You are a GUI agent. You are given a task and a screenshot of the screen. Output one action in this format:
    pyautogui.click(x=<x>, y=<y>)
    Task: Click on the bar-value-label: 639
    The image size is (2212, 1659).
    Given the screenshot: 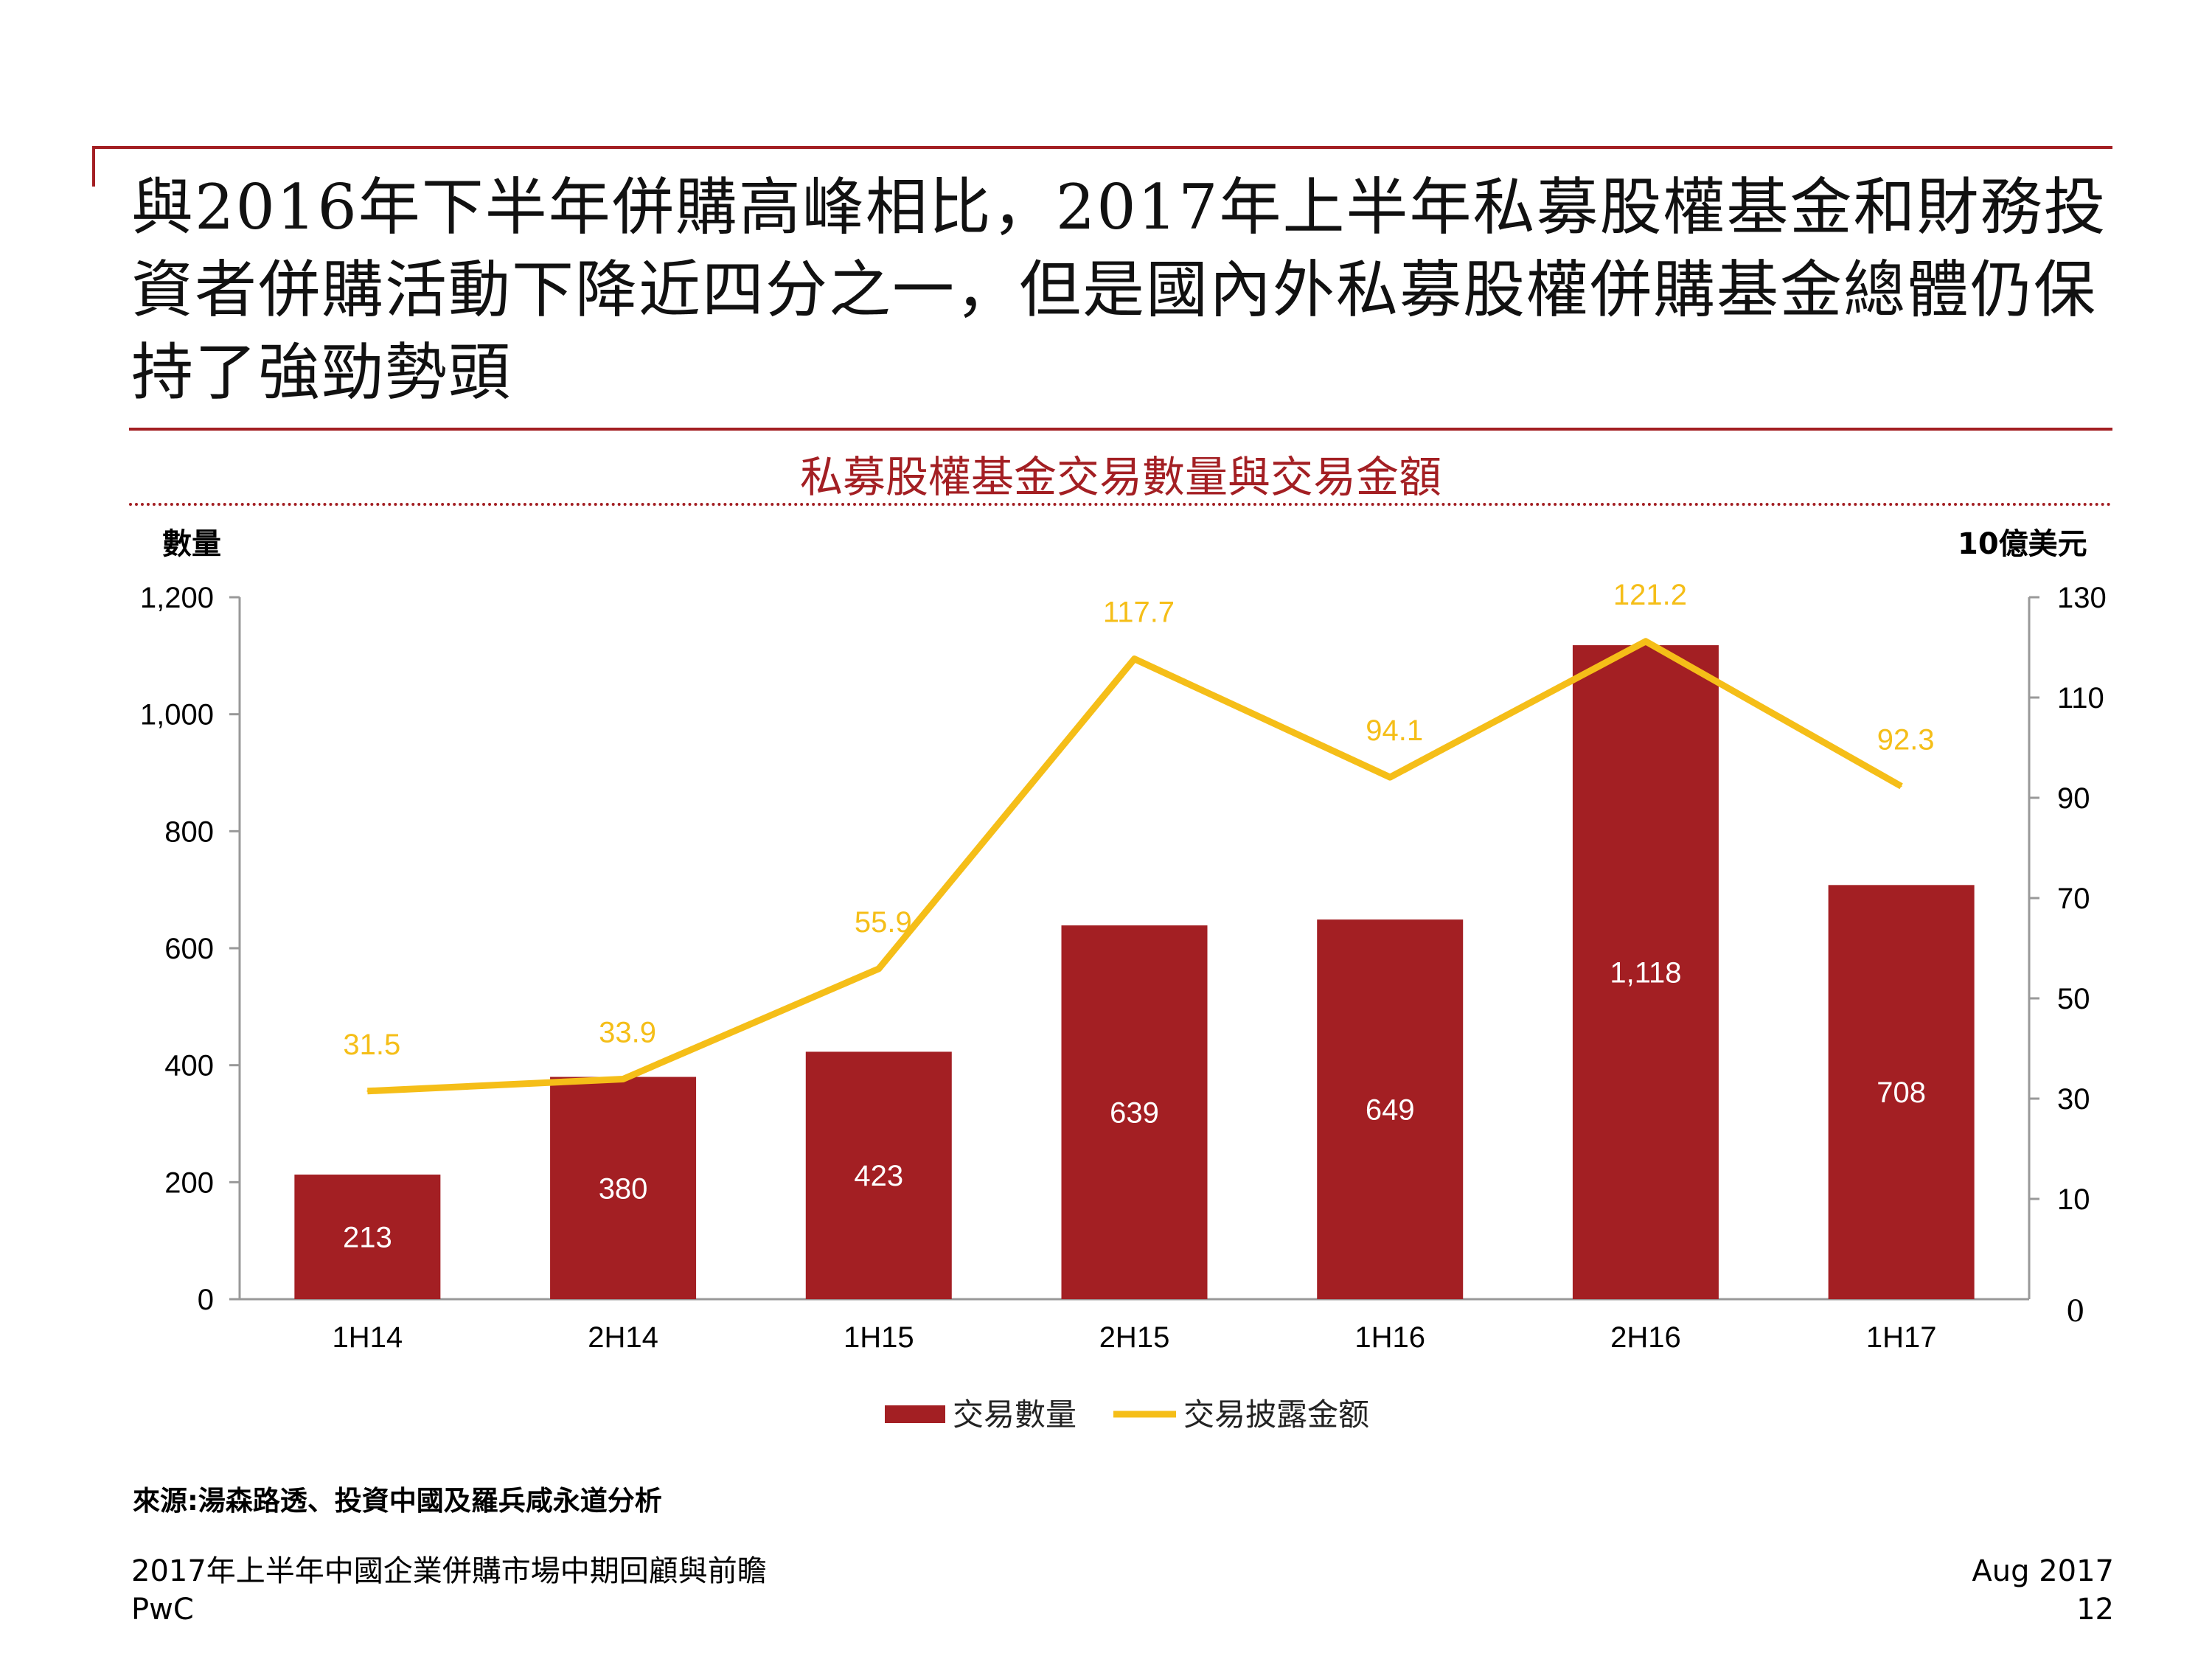 What is the action you would take?
    pyautogui.click(x=1134, y=1113)
    